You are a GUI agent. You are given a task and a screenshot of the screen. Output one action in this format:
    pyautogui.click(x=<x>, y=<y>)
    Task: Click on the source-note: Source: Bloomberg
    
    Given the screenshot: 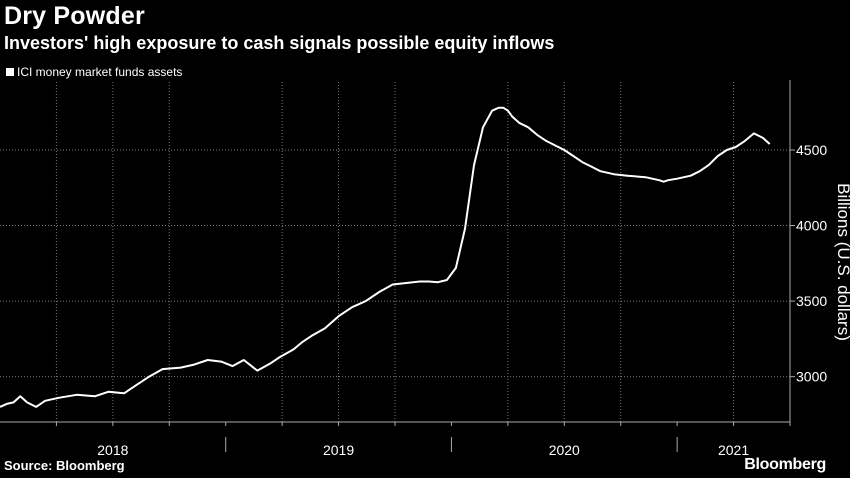 What is the action you would take?
    pyautogui.click(x=64, y=465)
    